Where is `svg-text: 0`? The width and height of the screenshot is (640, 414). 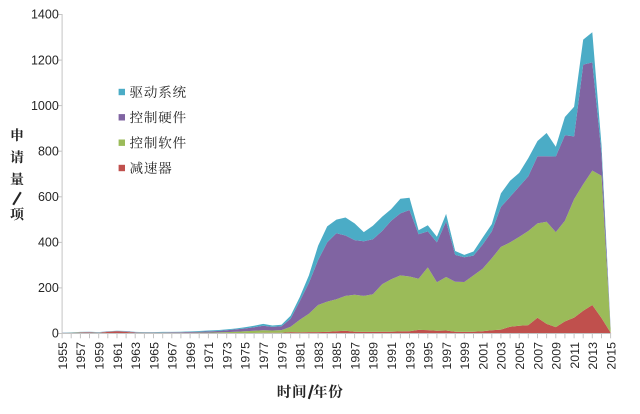
svg-text: 0 is located at coordinates (55, 334).